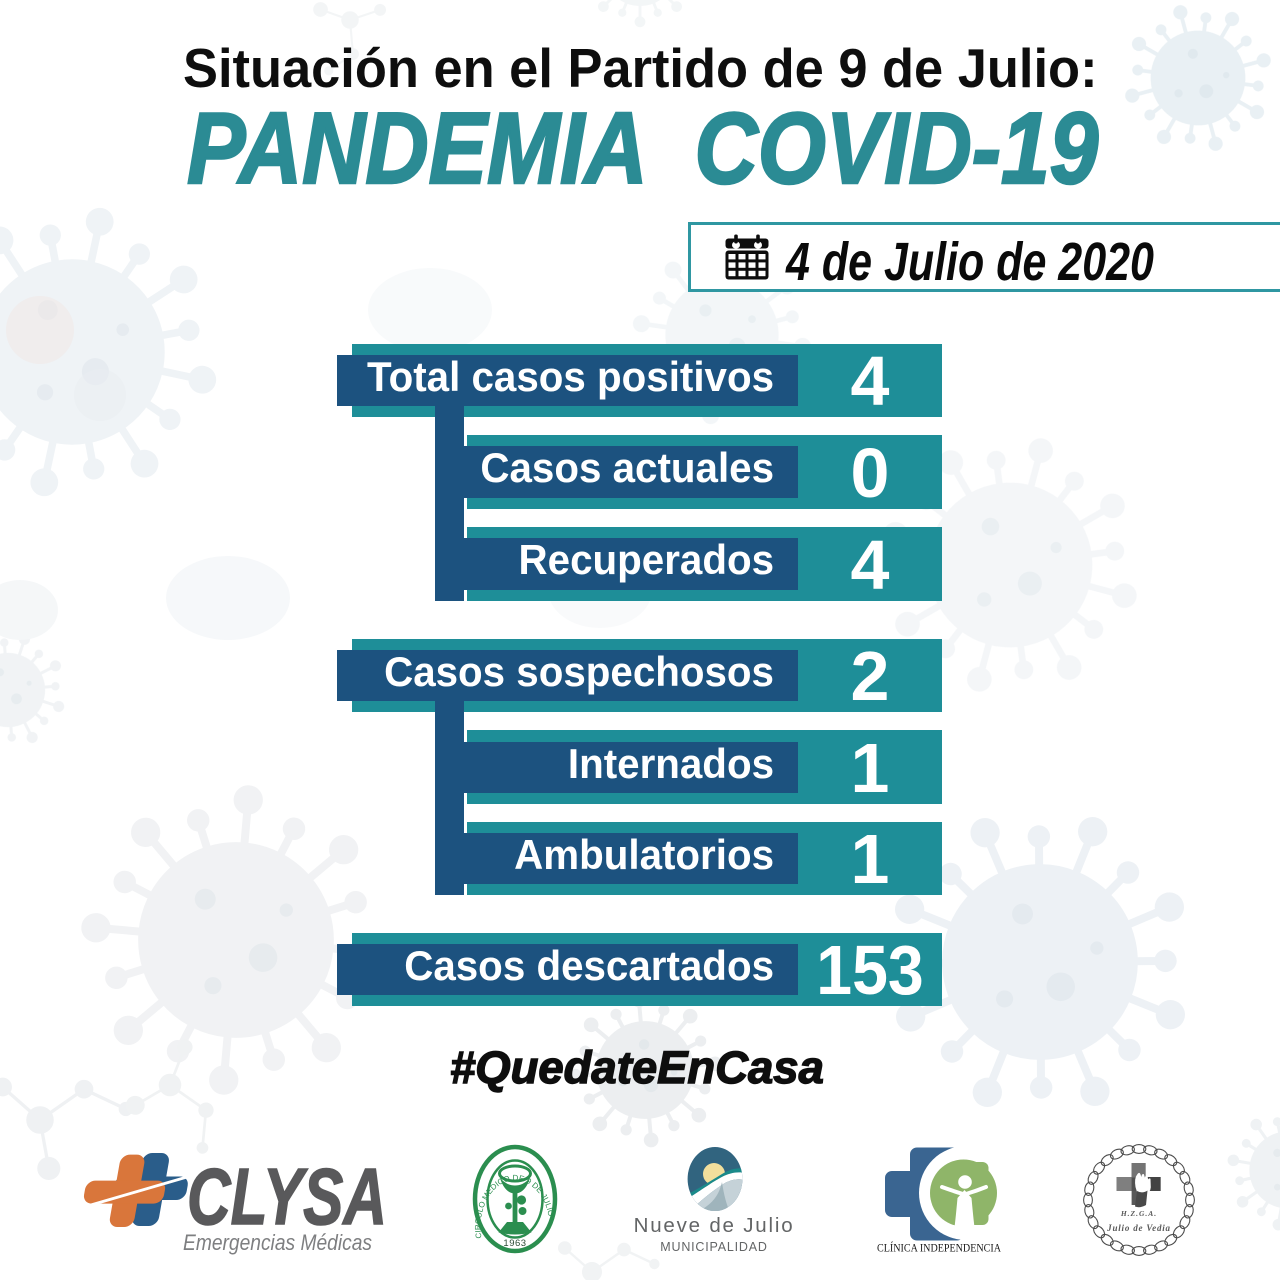 The height and width of the screenshot is (1280, 1280). I want to click on svg-text: CLYSA, so click(287, 1196).